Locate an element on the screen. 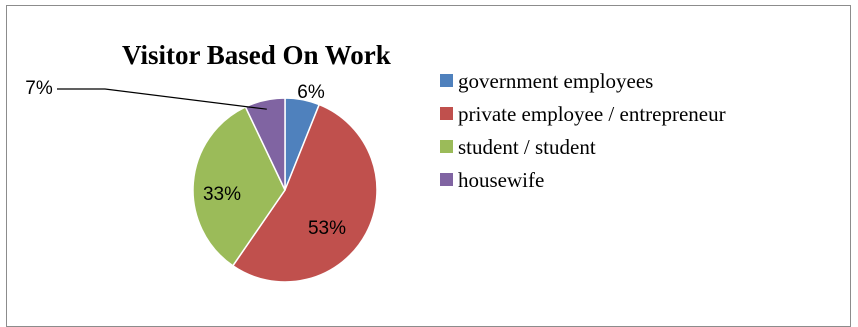  legend-swatch-private-employee-entrepreneur is located at coordinates (446, 113).